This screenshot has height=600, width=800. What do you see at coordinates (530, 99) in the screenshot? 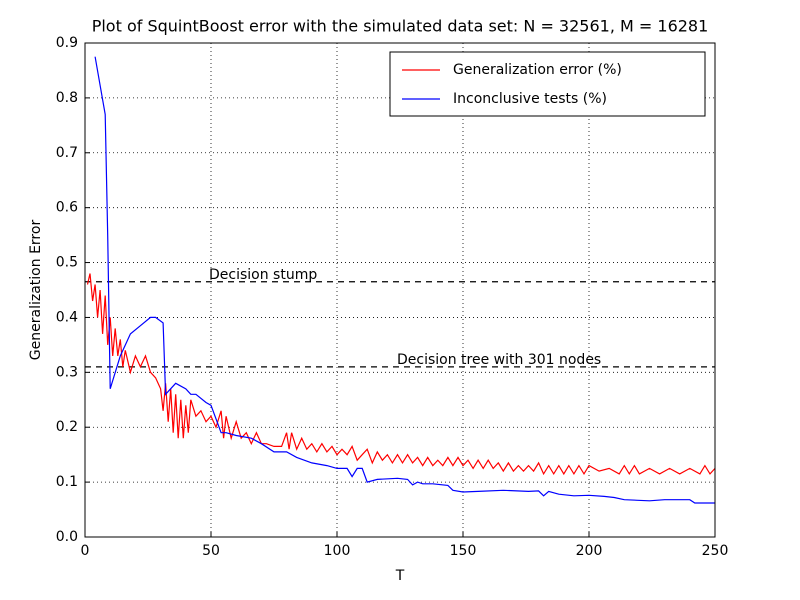
I see `legend-label: Inconclusive tests (%)` at bounding box center [530, 99].